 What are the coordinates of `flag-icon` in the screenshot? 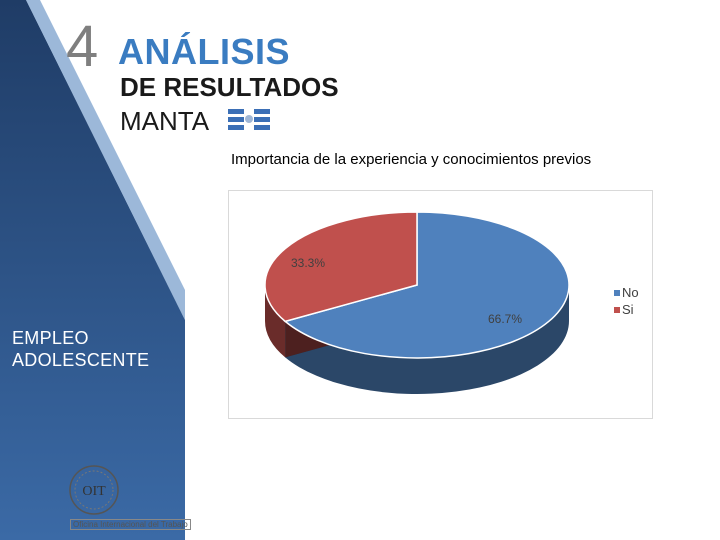 It's located at (249, 119).